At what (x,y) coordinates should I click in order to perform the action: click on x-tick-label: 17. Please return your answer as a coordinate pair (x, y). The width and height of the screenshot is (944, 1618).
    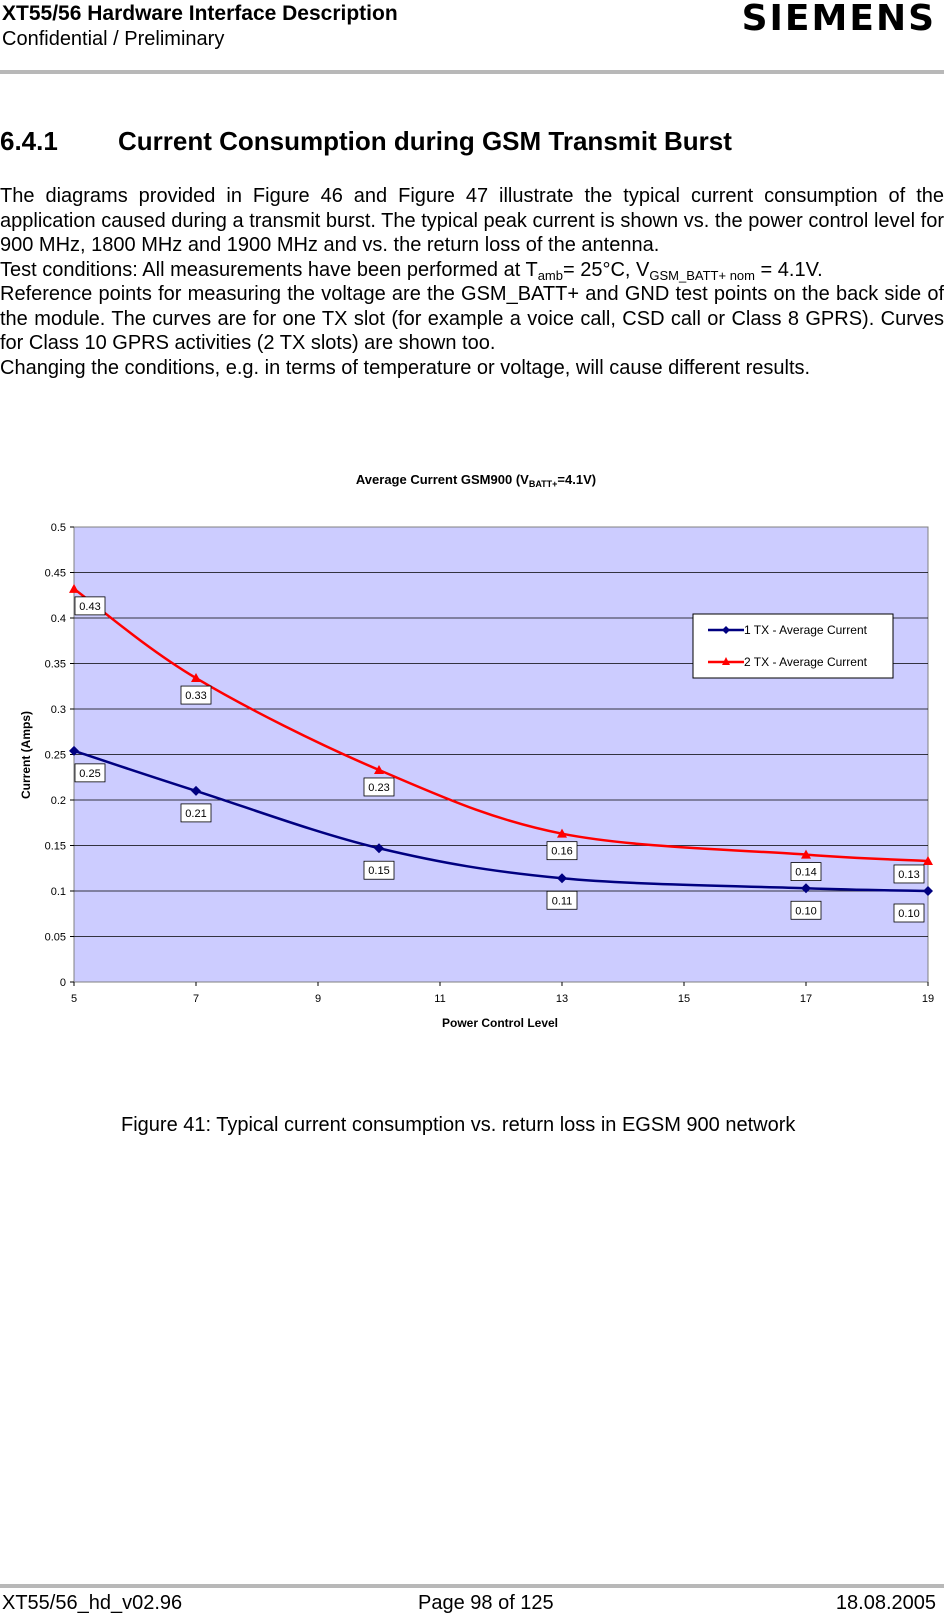
    Looking at the image, I should click on (806, 999).